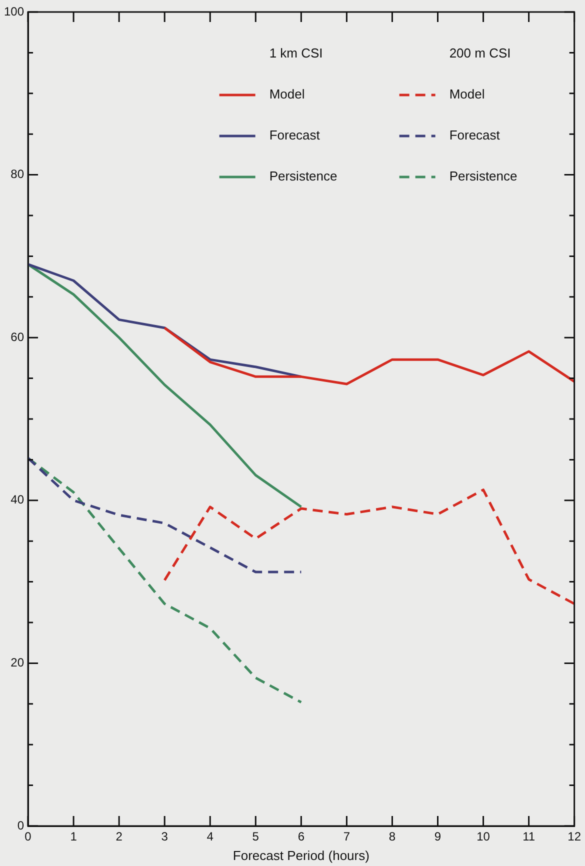  What do you see at coordinates (575, 837) in the screenshot?
I see `x-tick-label: 12` at bounding box center [575, 837].